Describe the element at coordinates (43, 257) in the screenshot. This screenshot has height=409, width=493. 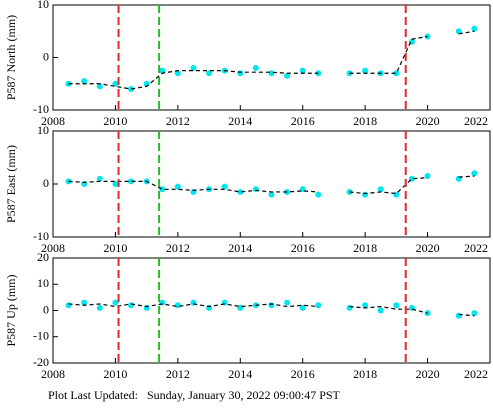
I see `y-tick-label: 20` at that location.